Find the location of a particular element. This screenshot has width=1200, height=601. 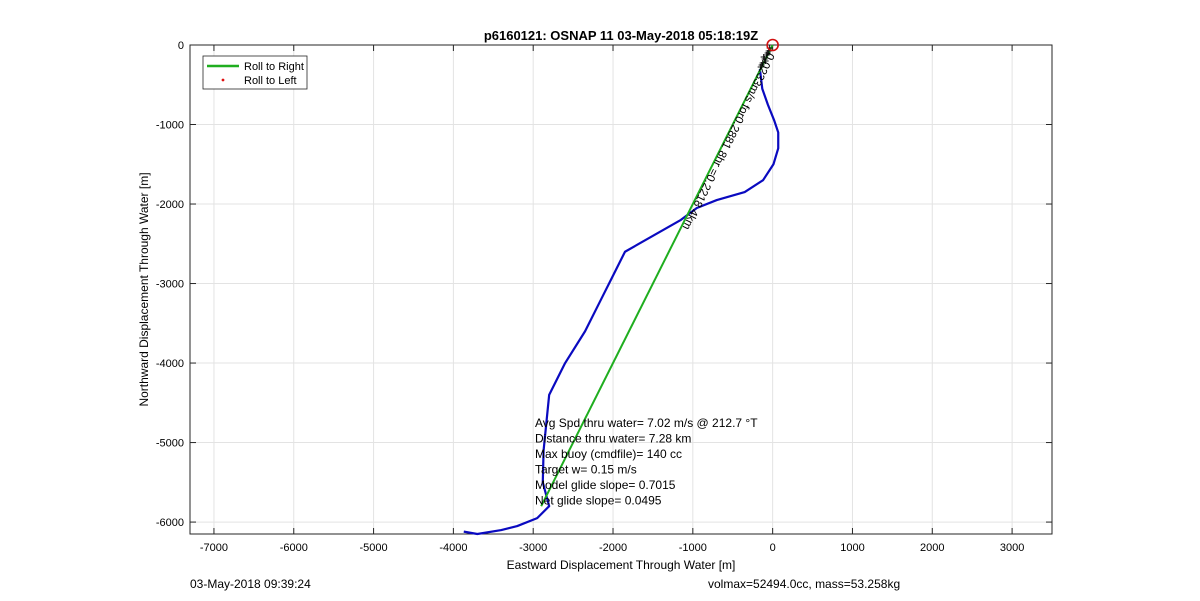

legend: Roll to Right Roll to Left is located at coordinates (255, 72).